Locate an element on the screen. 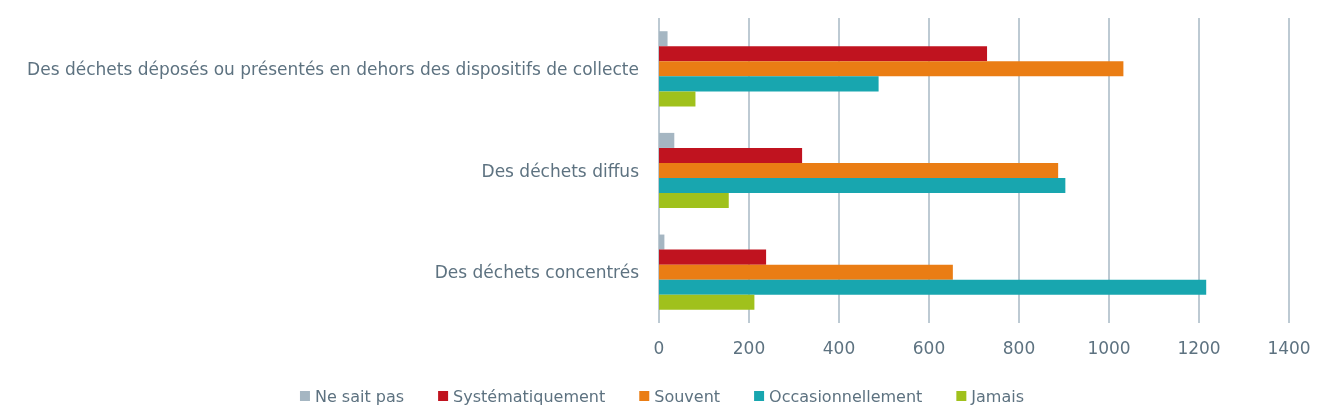 Image resolution: width=1324 pixels, height=409 pixels. y-tick-label: Des déchets diffus is located at coordinates (560, 170).